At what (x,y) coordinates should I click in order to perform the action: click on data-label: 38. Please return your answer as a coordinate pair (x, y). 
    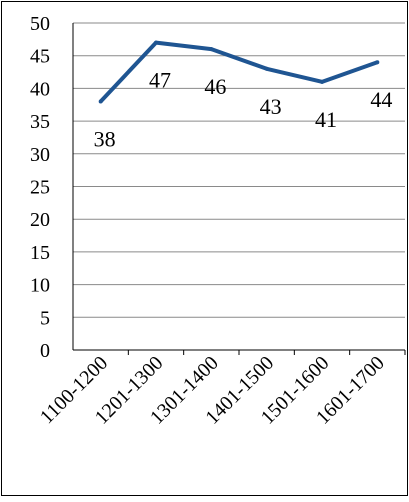
    Looking at the image, I should click on (105, 138).